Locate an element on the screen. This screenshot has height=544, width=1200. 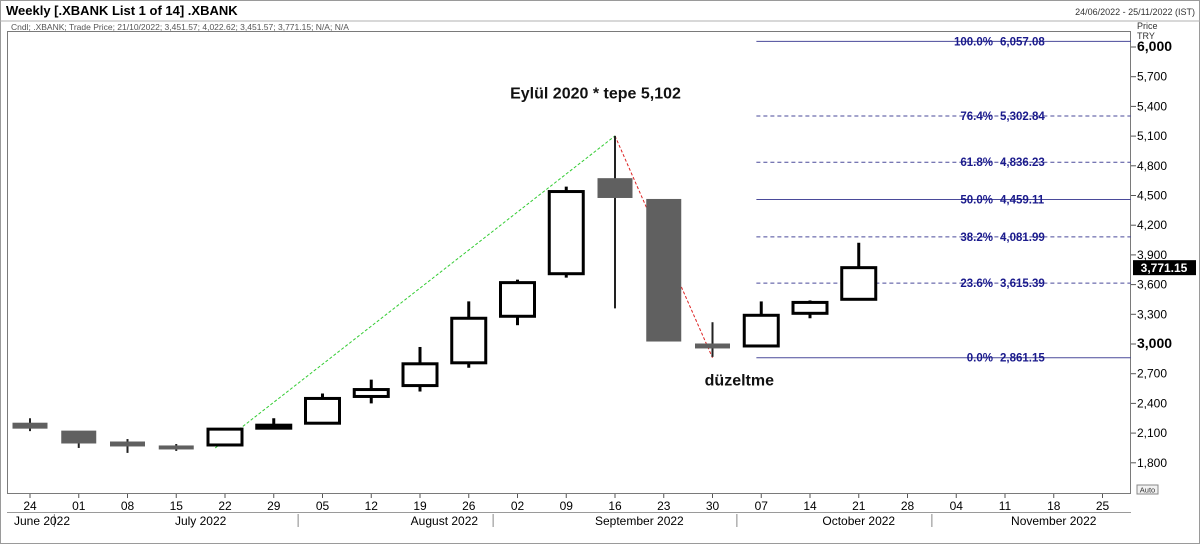
date-range: 24/06/2022 - 25/11/2022 (IST) is located at coordinates (1135, 12).